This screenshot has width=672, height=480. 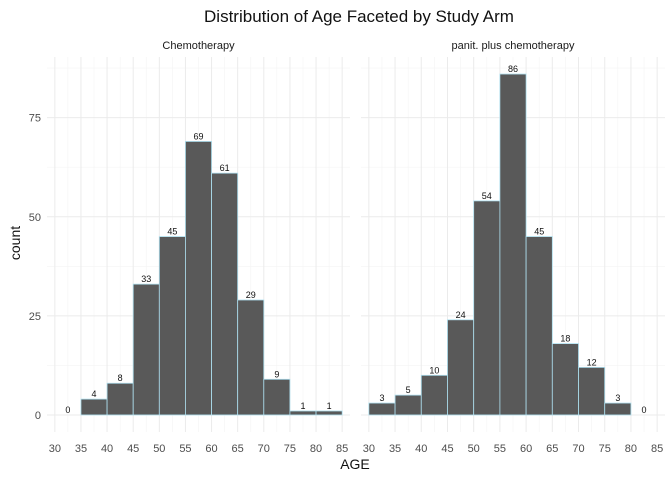 I want to click on bar-count-label: 9, so click(x=276, y=374).